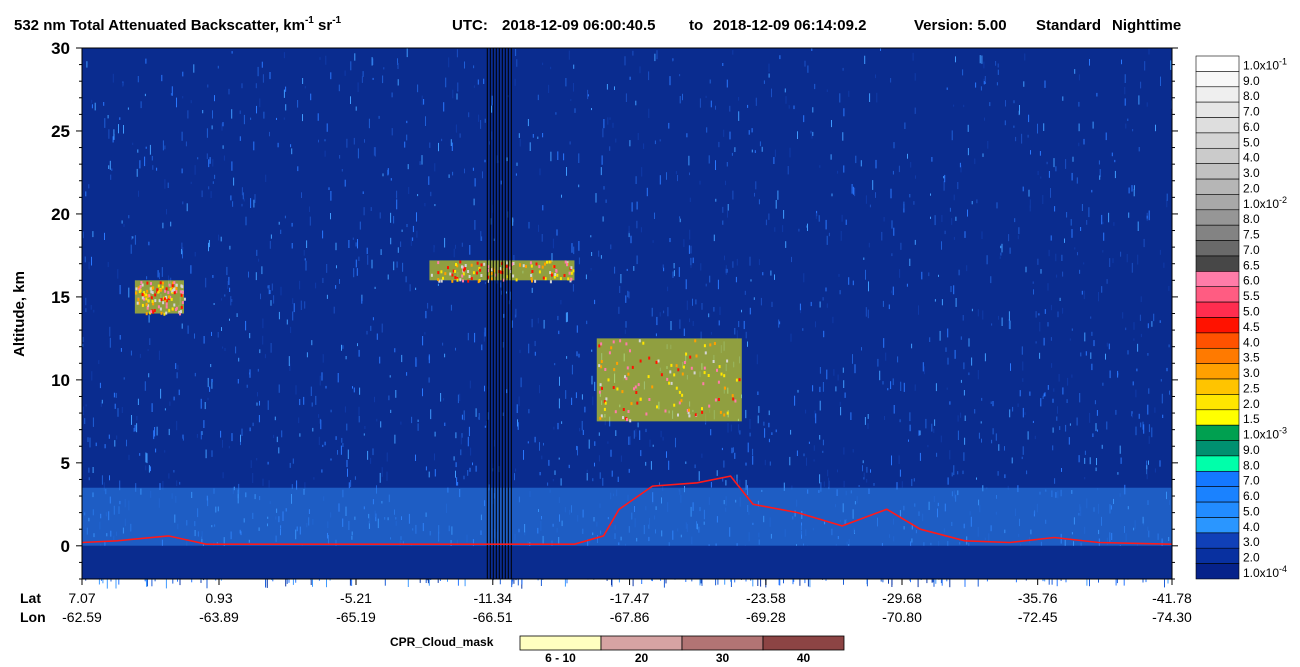 This screenshot has width=1300, height=667. What do you see at coordinates (1068, 25) in the screenshot?
I see `title-product: Standard` at bounding box center [1068, 25].